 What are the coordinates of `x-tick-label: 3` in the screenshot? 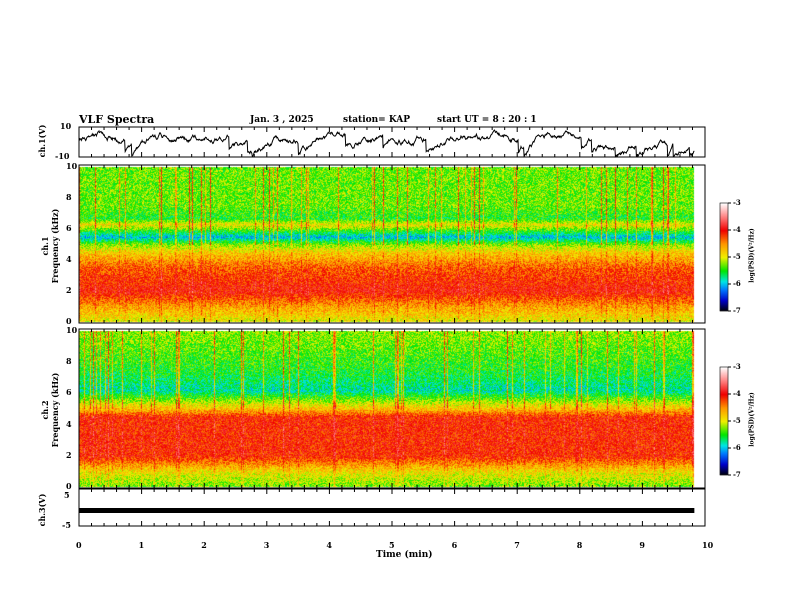 It's located at (266, 545).